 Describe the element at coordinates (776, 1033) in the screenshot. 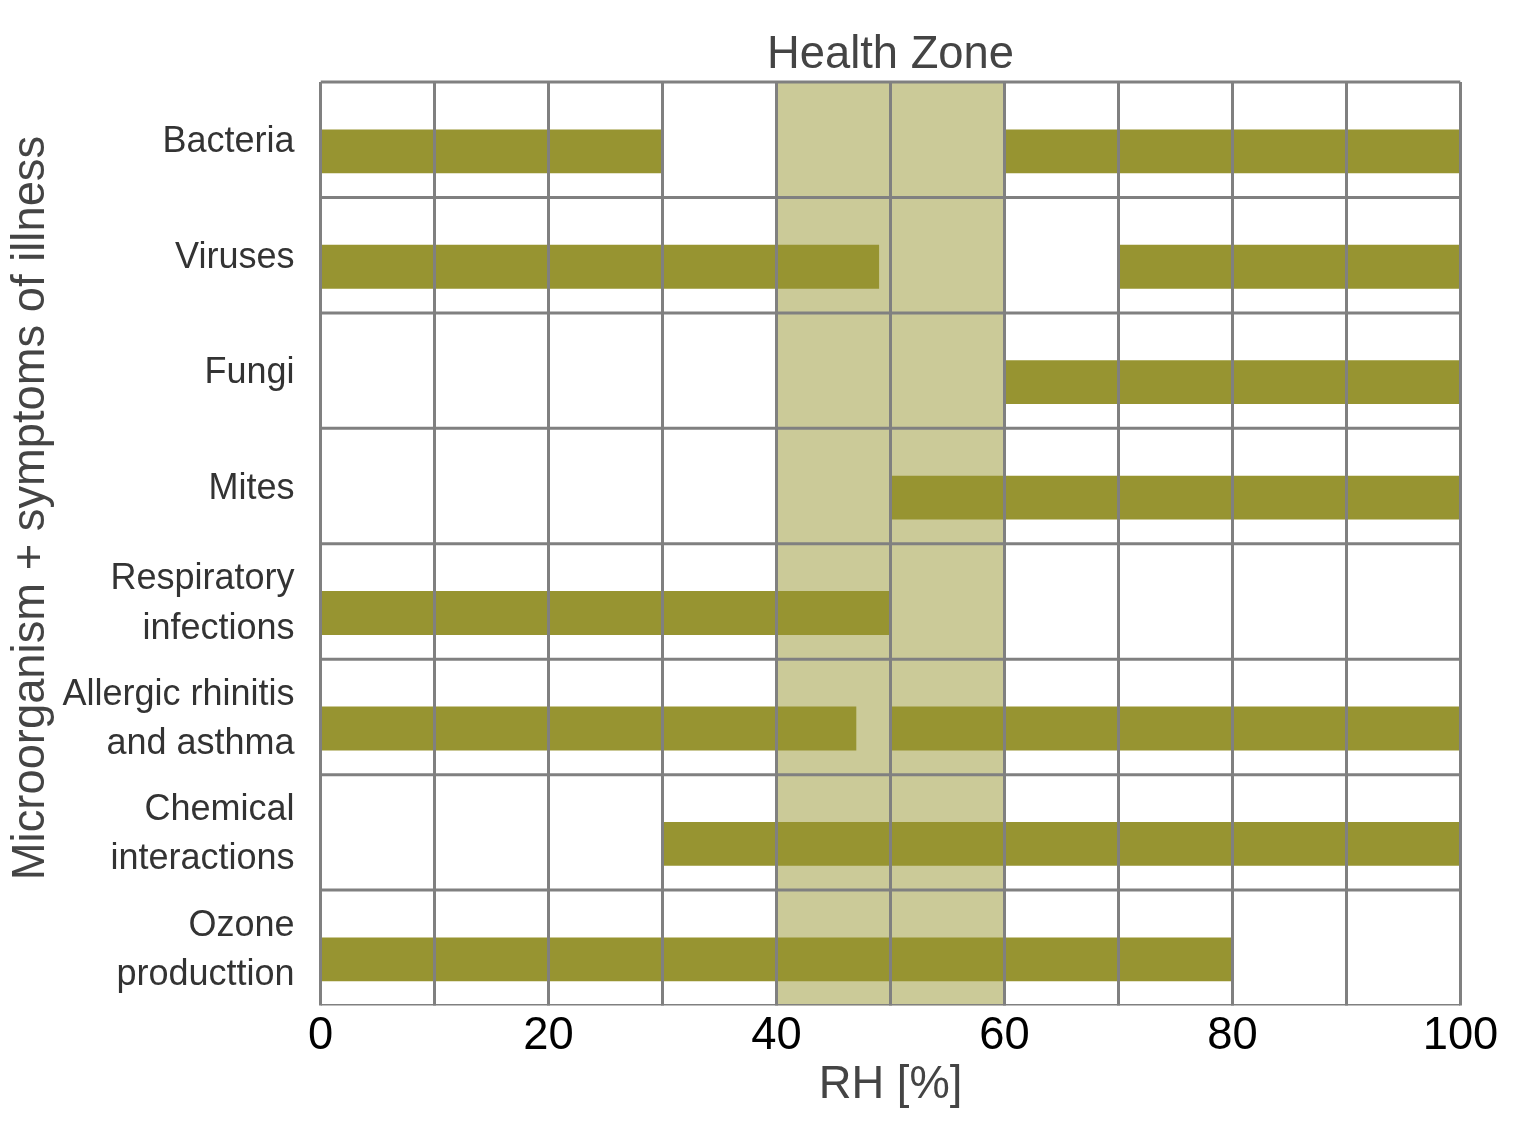

I see `x-tick-label: 40` at that location.